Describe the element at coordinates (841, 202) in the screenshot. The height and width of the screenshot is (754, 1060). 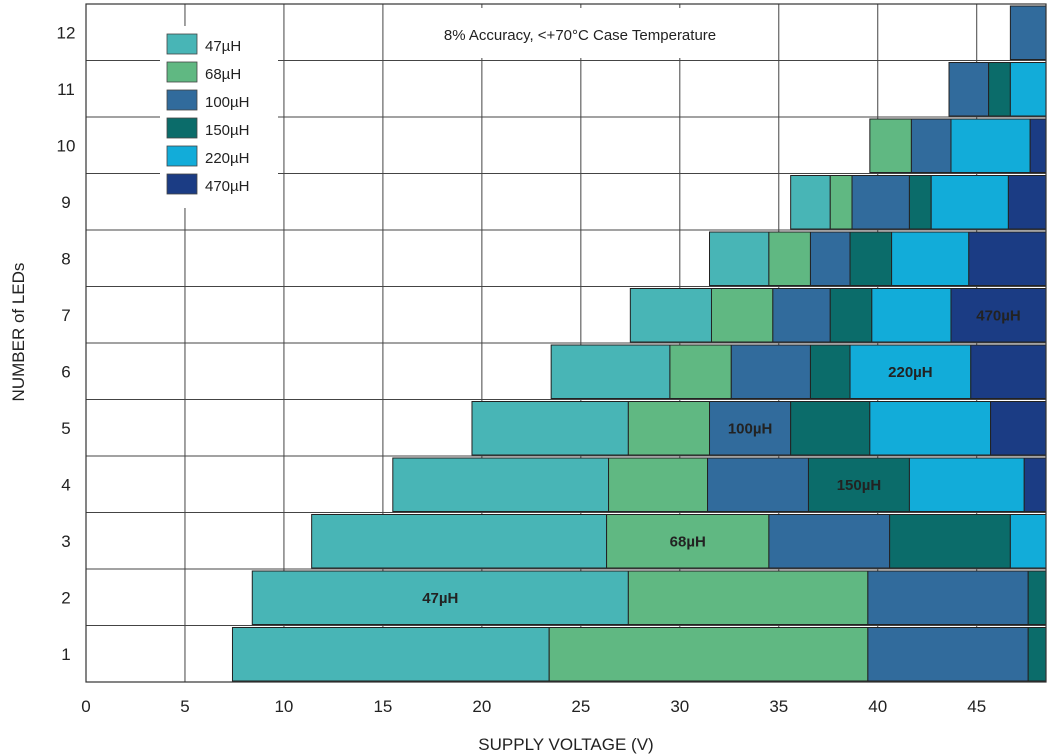
I see `bar-segment-9-leds-68uh` at that location.